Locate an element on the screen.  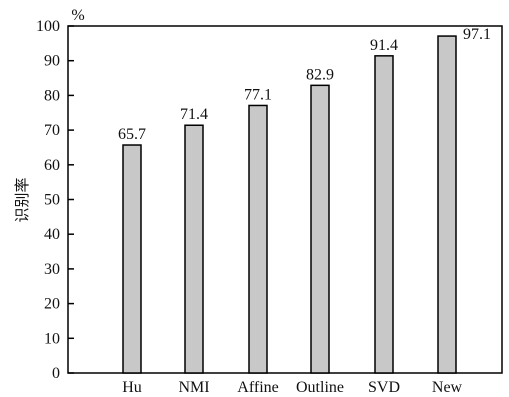
y-tick-label: 70 is located at coordinates (52, 130).